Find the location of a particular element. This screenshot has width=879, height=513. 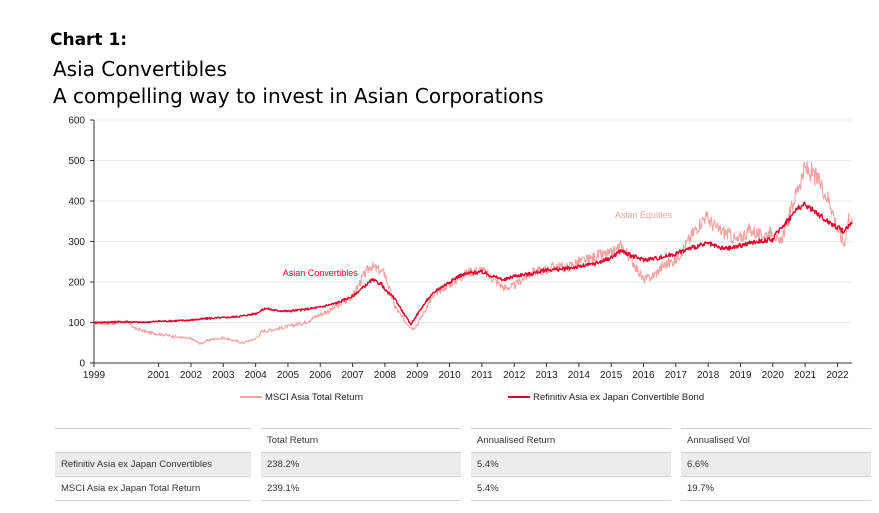

table-cell: 238.2% is located at coordinates (361, 465).